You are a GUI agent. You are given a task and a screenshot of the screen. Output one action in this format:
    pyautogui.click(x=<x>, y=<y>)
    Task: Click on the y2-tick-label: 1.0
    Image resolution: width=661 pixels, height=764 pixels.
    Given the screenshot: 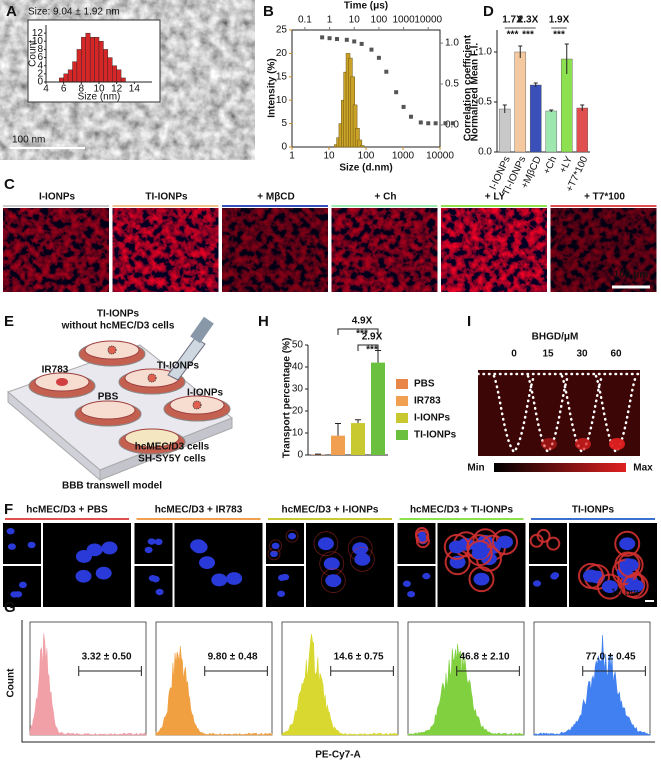 What is the action you would take?
    pyautogui.click(x=452, y=43)
    